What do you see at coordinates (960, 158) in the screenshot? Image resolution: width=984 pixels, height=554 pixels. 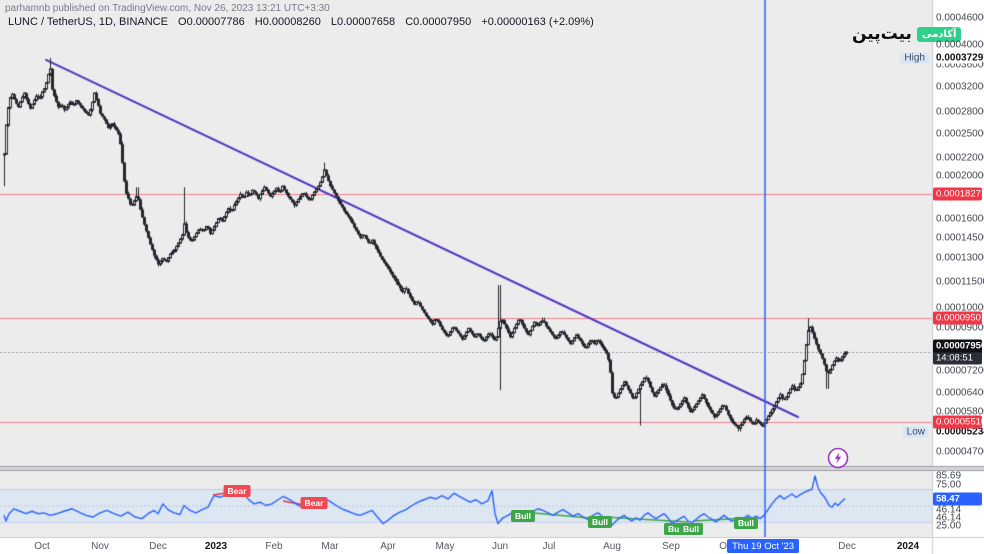 I see `price-tick: 0.00022000` at bounding box center [960, 158].